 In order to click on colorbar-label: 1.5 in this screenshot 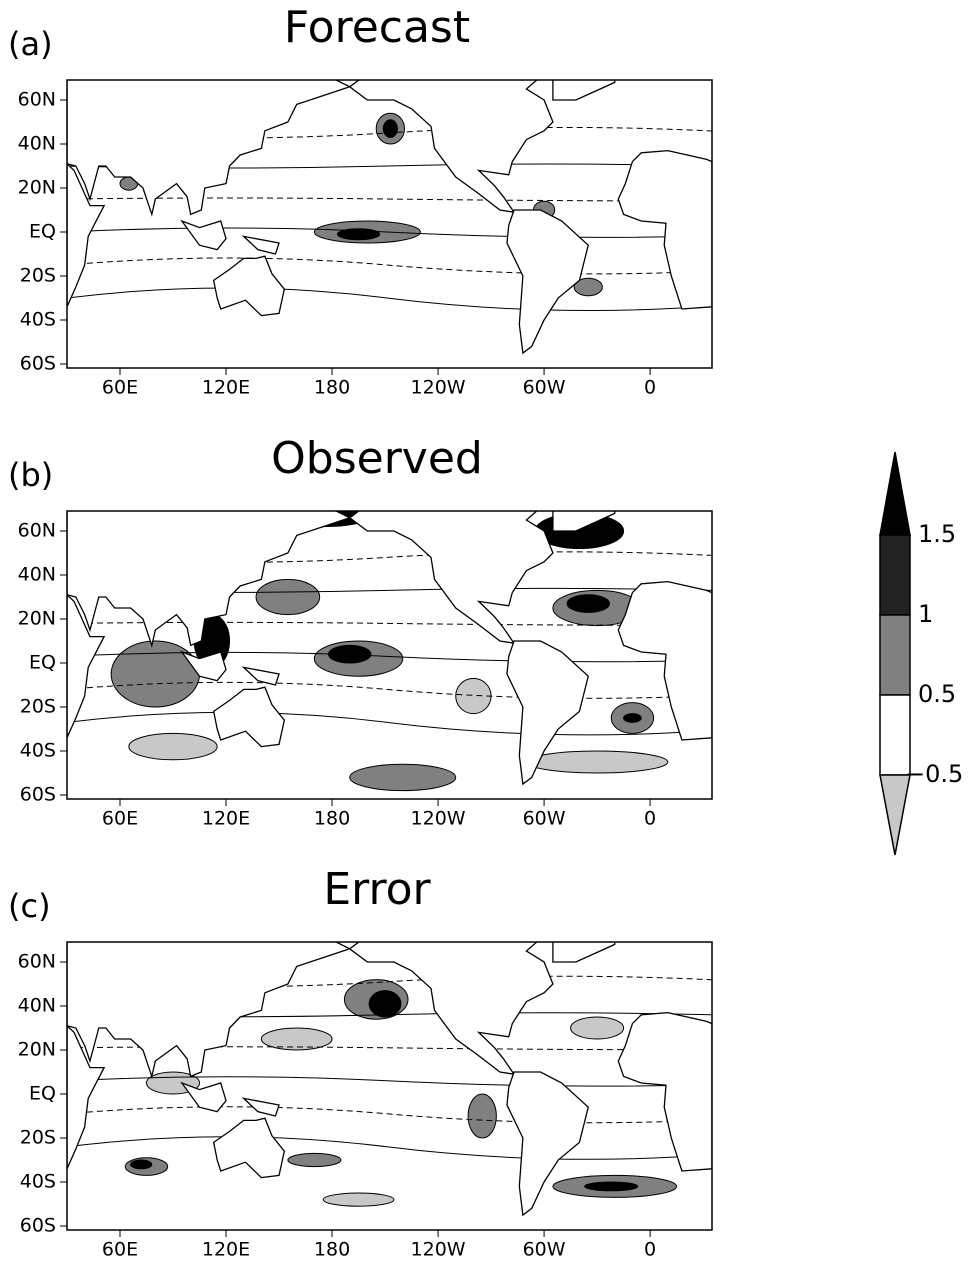, I will do `click(937, 534)`.